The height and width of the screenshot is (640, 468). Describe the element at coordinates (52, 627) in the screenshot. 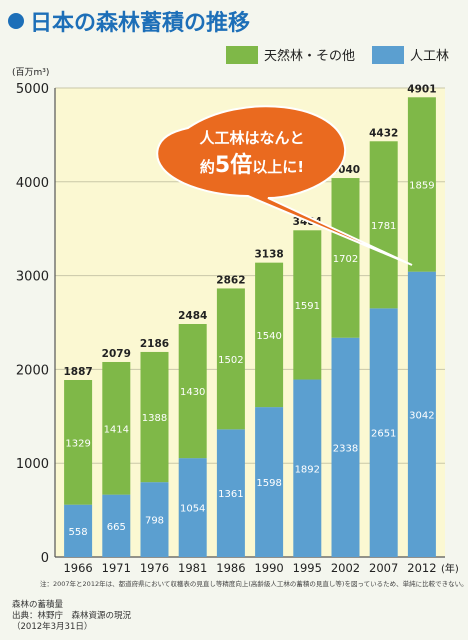

I see `source-date: （2012年3月31日）` at that location.